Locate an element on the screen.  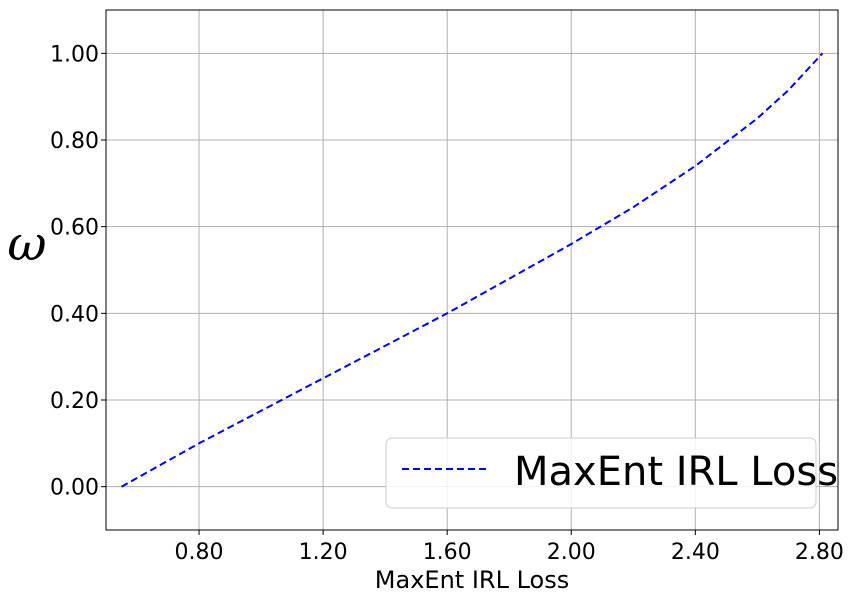
x-axis: 0.80 1.20 1.60 2.00 2.40 2.80 is located at coordinates (509, 547).